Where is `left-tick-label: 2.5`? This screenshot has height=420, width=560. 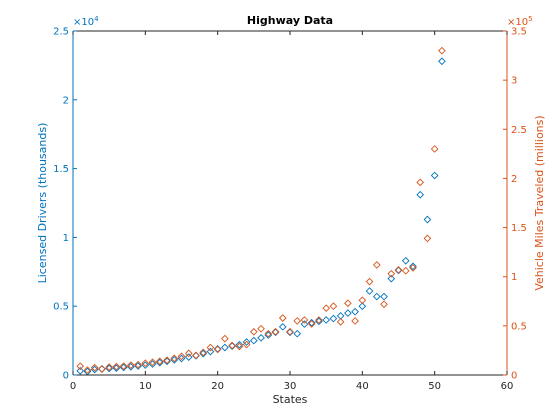 left-tick-label: 2.5 is located at coordinates (61, 32).